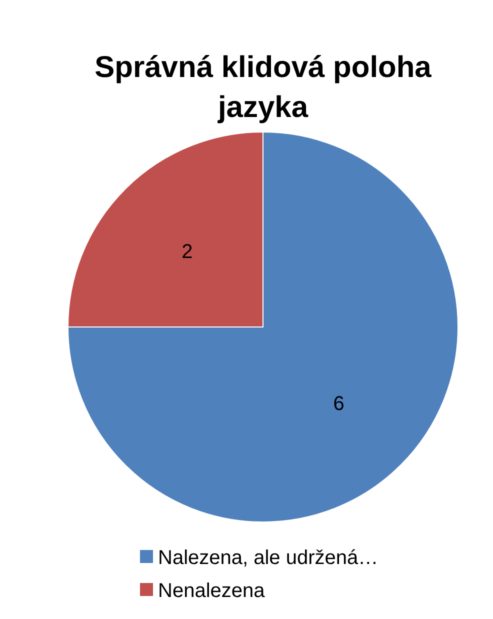  Describe the element at coordinates (212, 591) in the screenshot. I see `legend-label: Nenalezena` at that location.